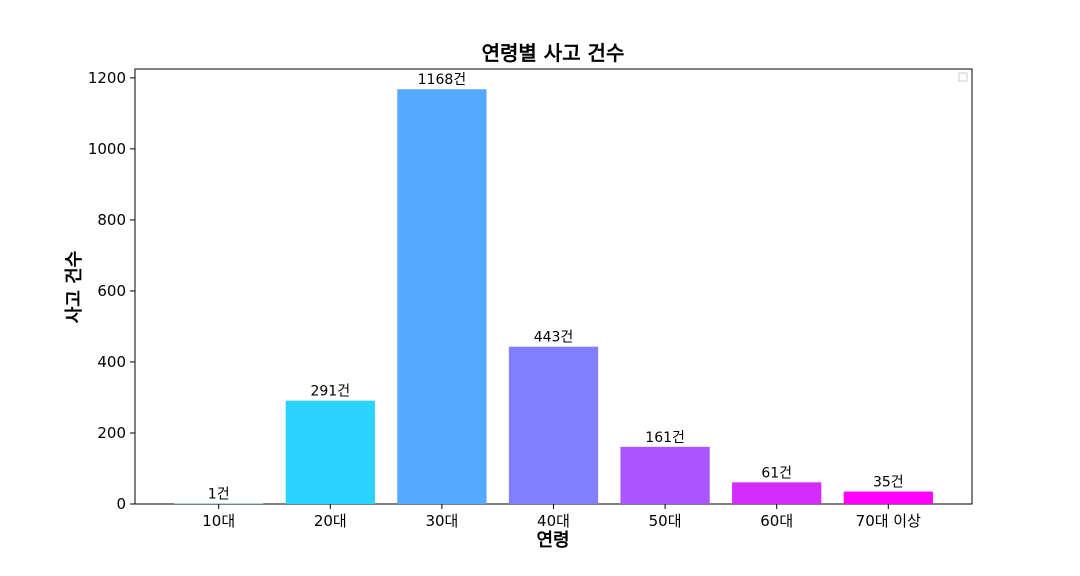  Describe the element at coordinates (888, 483) in the screenshot. I see `data-label-7: 35건` at that location.